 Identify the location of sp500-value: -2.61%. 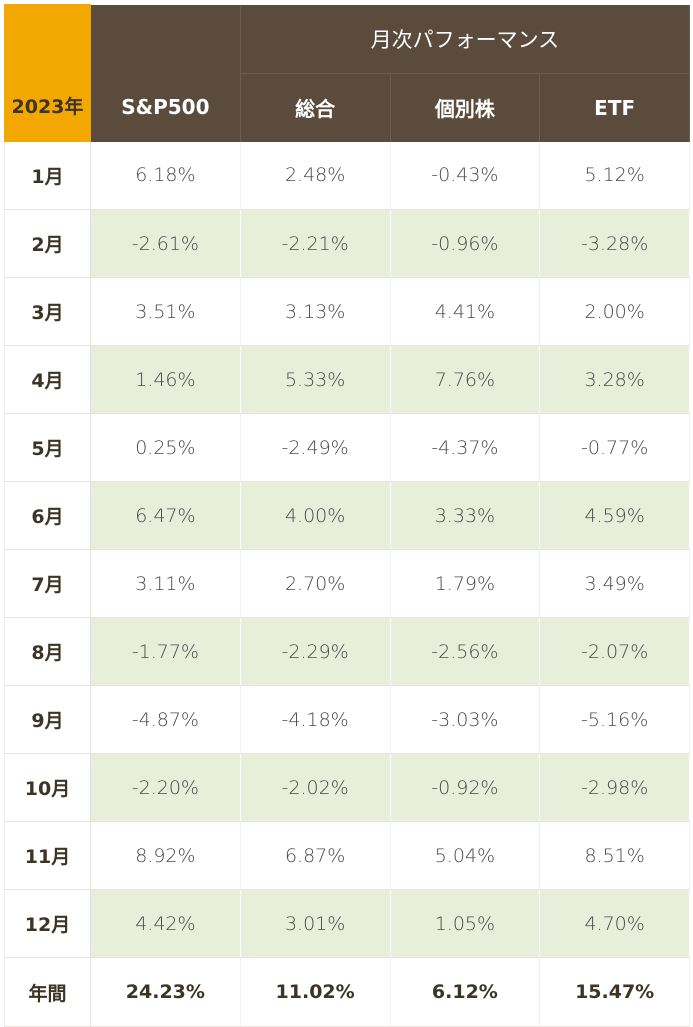
(165, 243).